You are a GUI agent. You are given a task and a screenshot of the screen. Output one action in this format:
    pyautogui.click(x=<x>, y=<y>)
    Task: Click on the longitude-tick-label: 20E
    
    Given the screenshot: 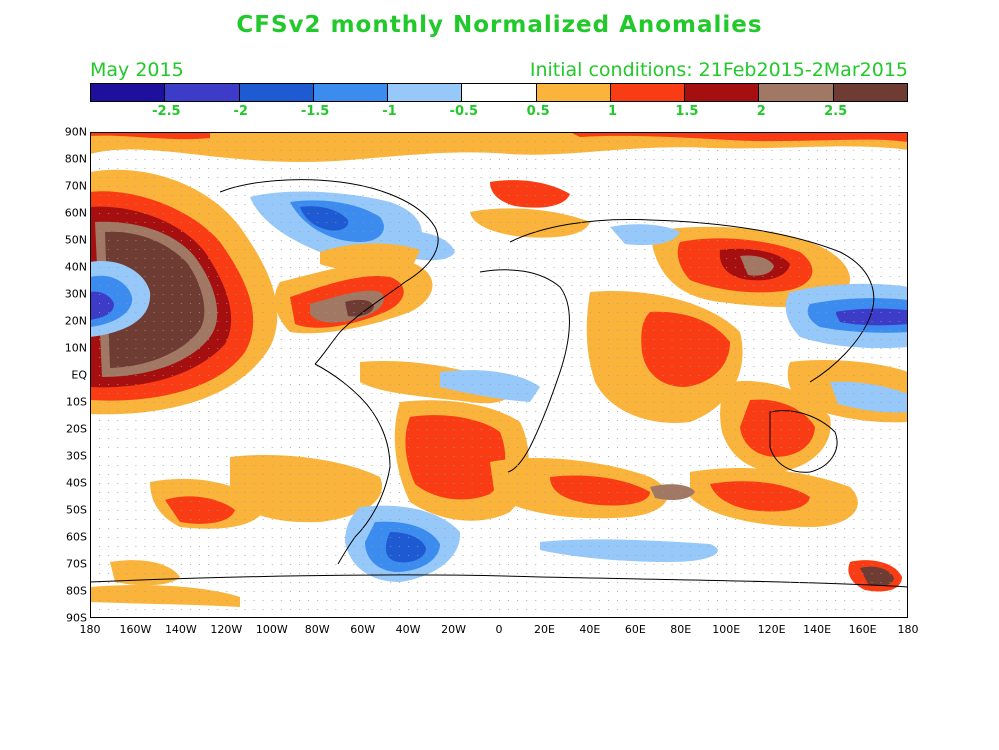 What is the action you would take?
    pyautogui.click(x=544, y=629)
    